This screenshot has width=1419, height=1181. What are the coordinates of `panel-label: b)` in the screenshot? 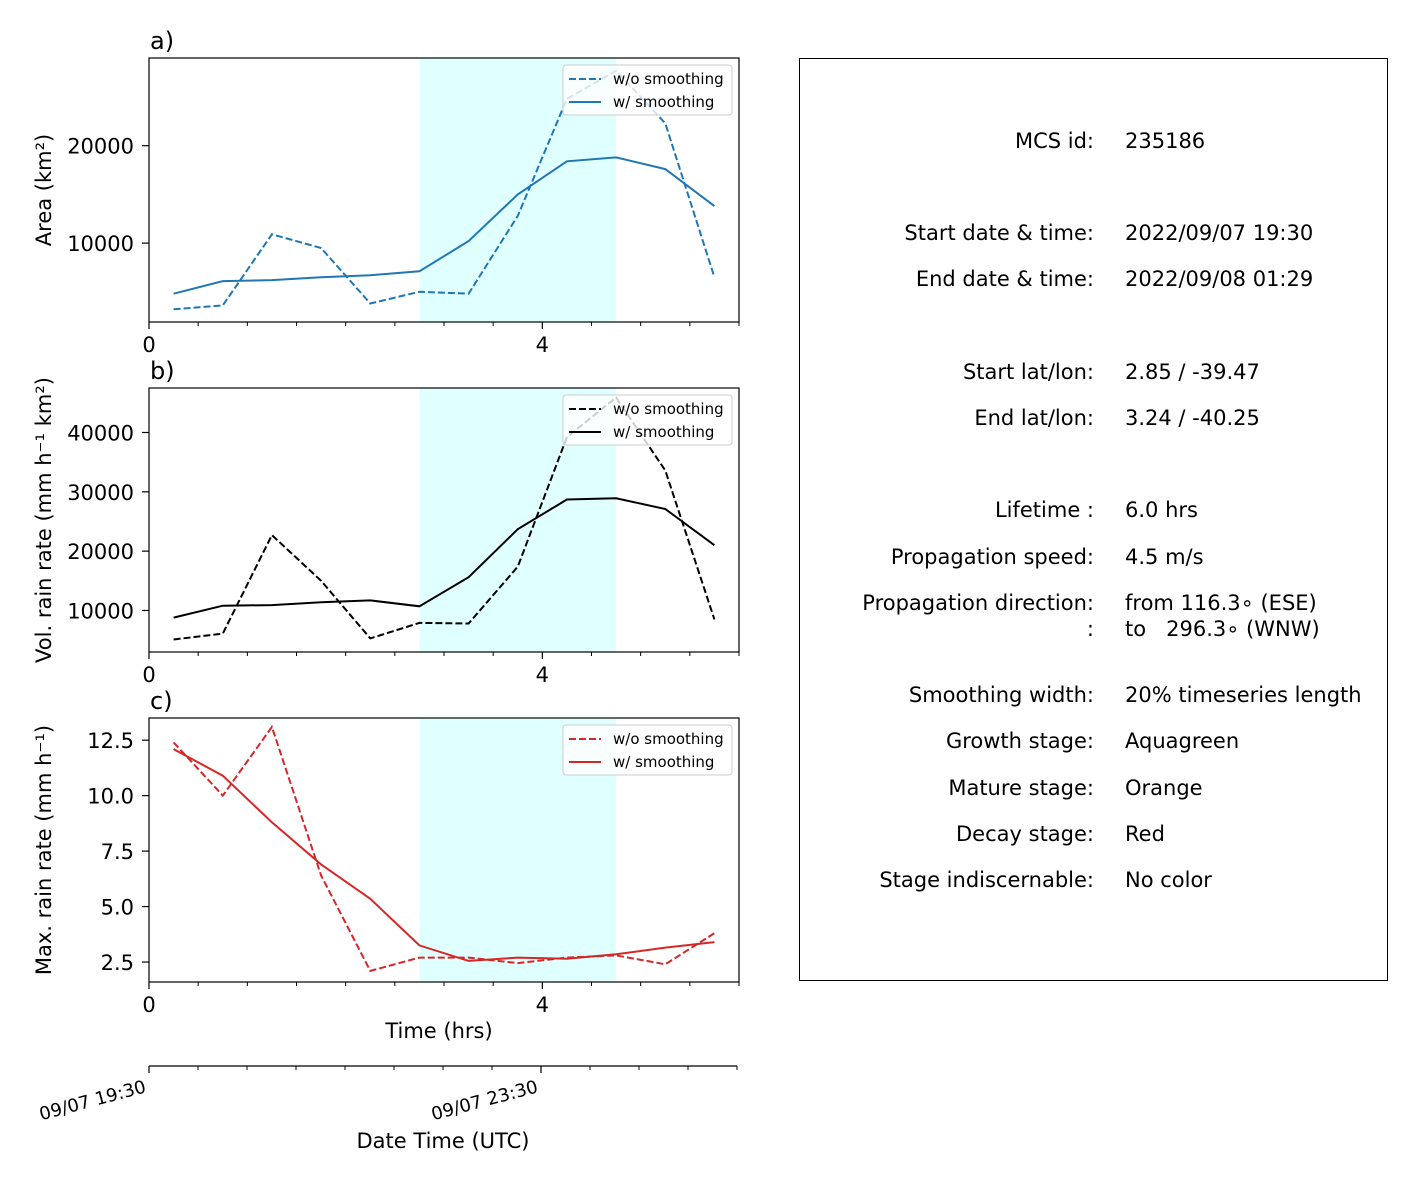 It's located at (162, 371).